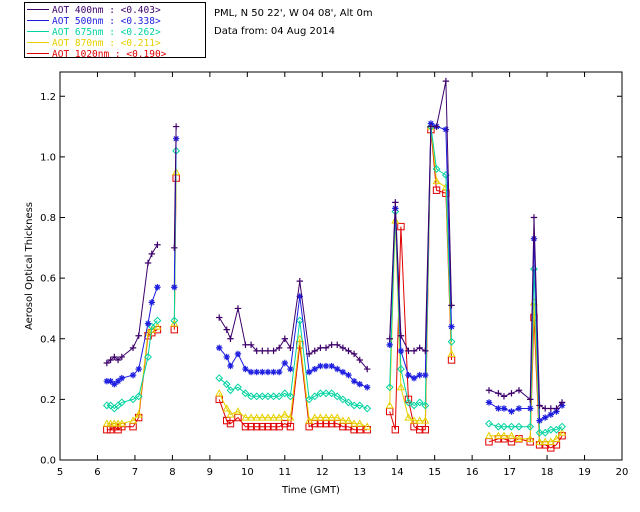  Describe the element at coordinates (247, 472) in the screenshot. I see `x-tick-label: 10` at that location.